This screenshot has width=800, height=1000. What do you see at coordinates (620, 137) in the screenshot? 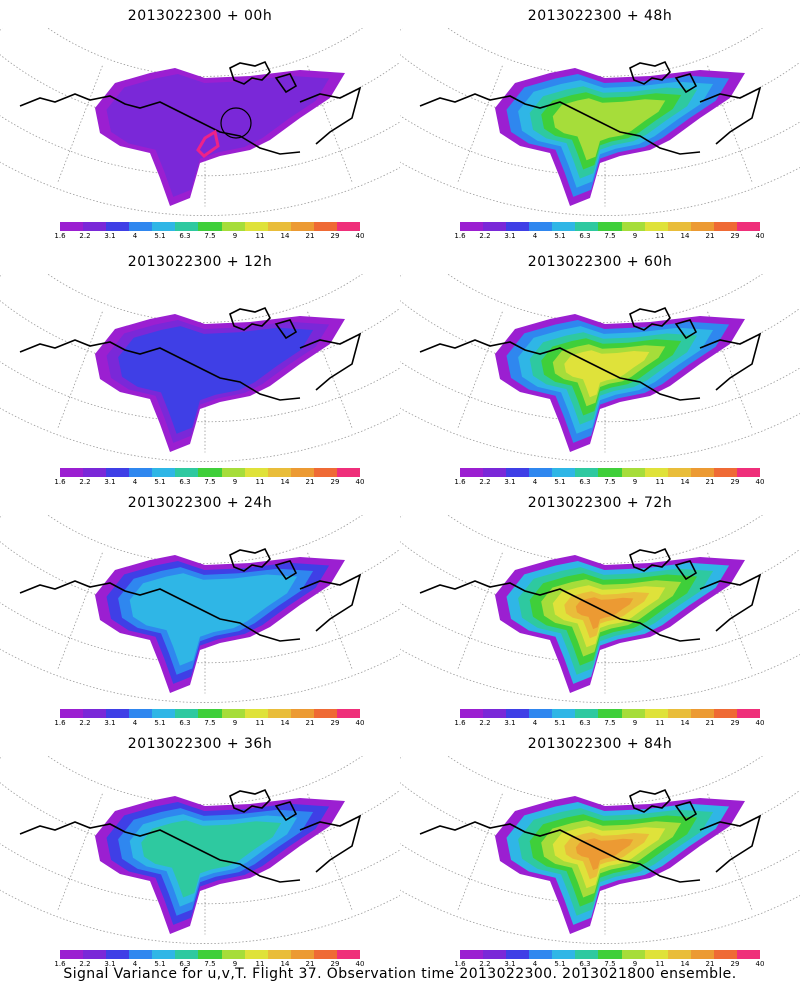
I see `variance-field` at bounding box center [620, 137].